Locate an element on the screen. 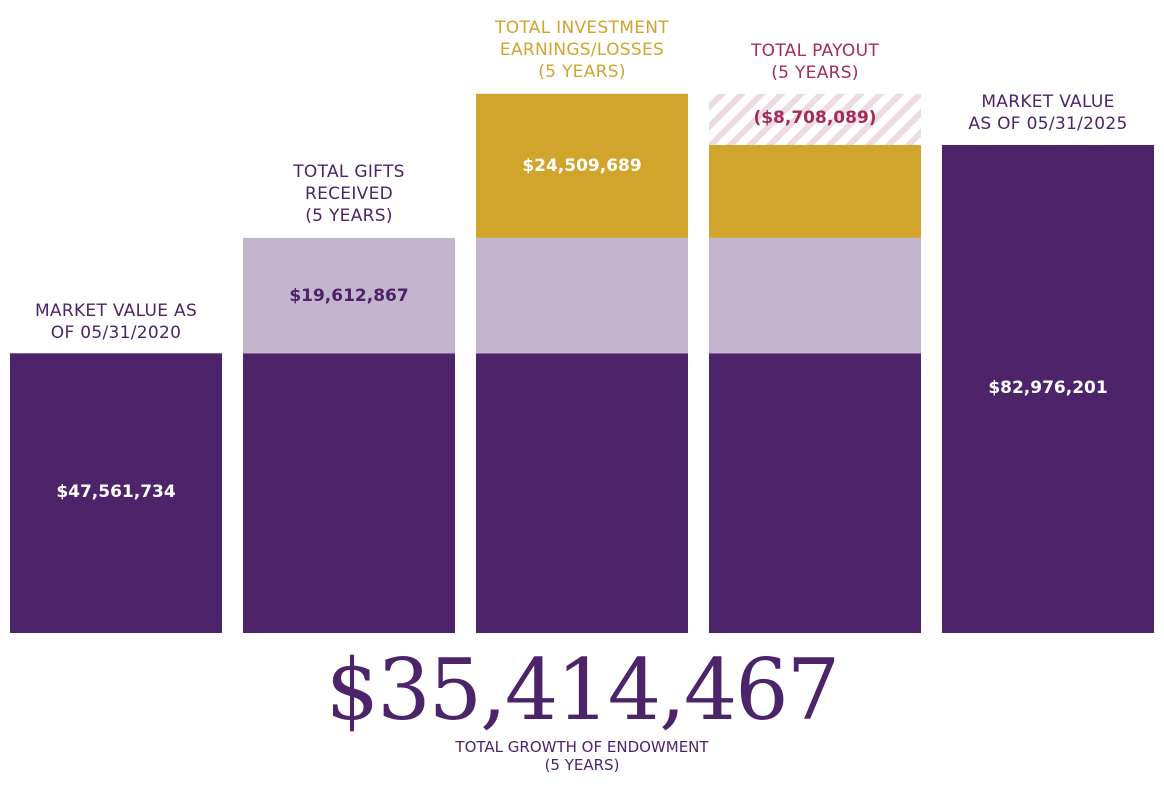 The width and height of the screenshot is (1164, 788). total-growth-value: $35,414,467 is located at coordinates (582, 690).